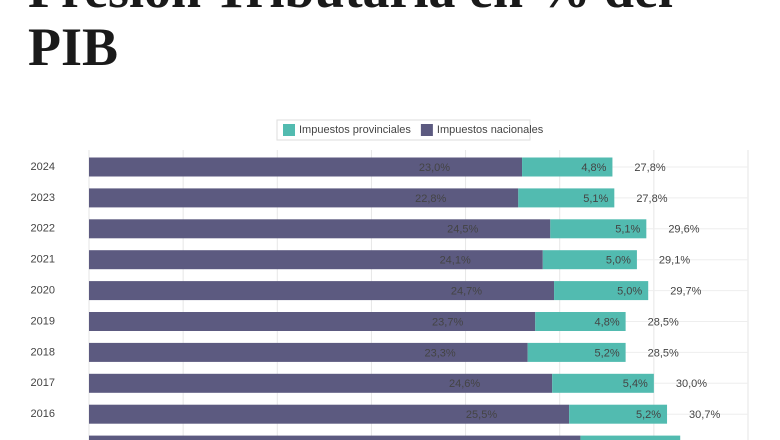  I want to click on data-label: 25,5%, so click(481, 415).